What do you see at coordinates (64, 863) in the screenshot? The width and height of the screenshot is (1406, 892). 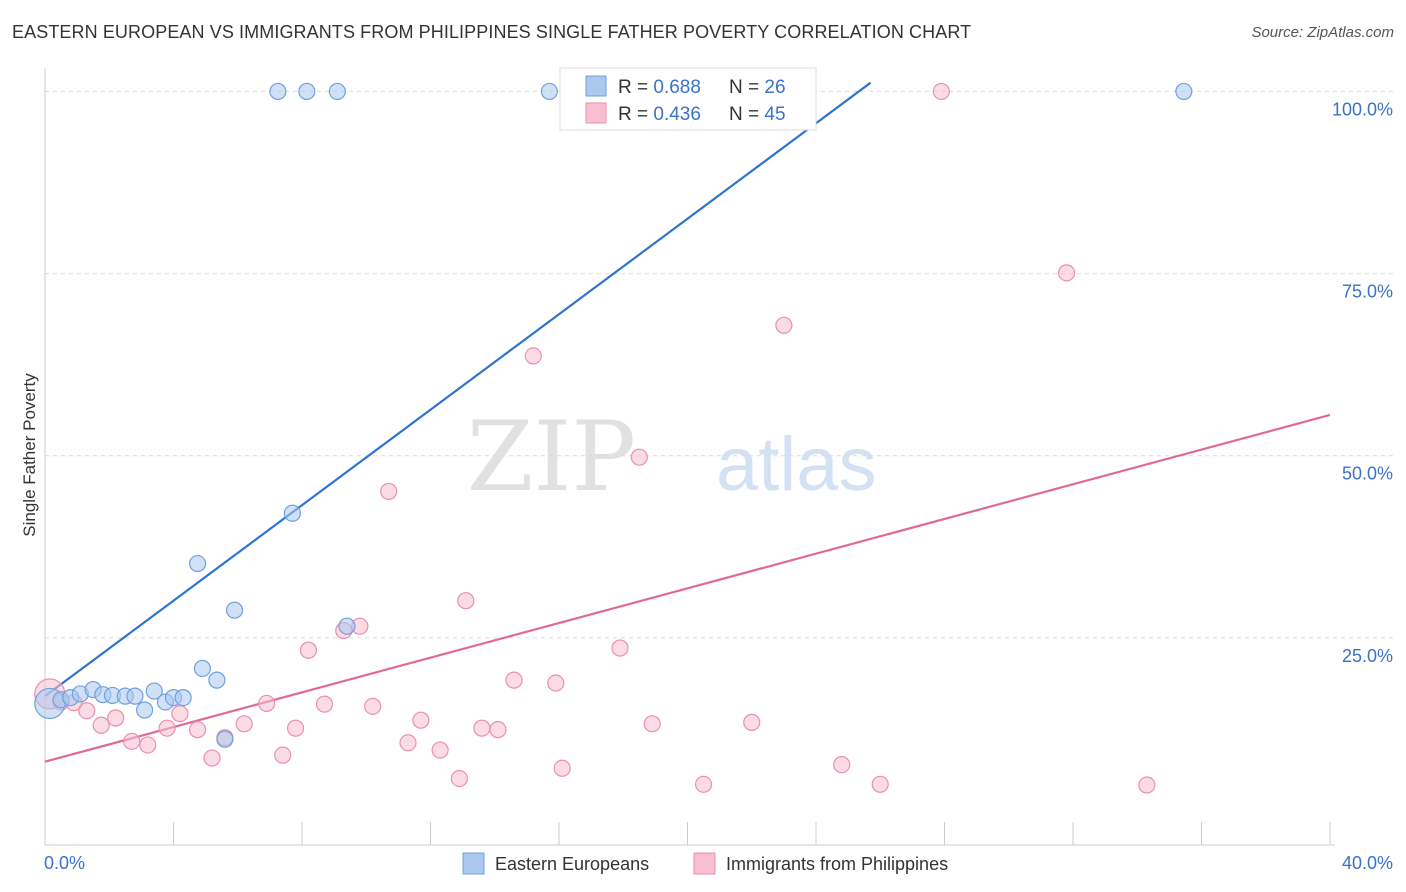 I see `x-tick-label: 0.0%` at bounding box center [64, 863].